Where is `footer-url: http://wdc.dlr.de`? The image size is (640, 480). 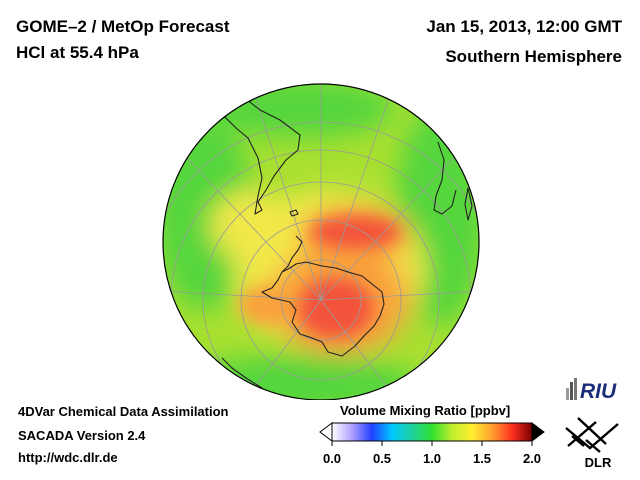
footer-url: http://wdc.dlr.de is located at coordinates (68, 457).